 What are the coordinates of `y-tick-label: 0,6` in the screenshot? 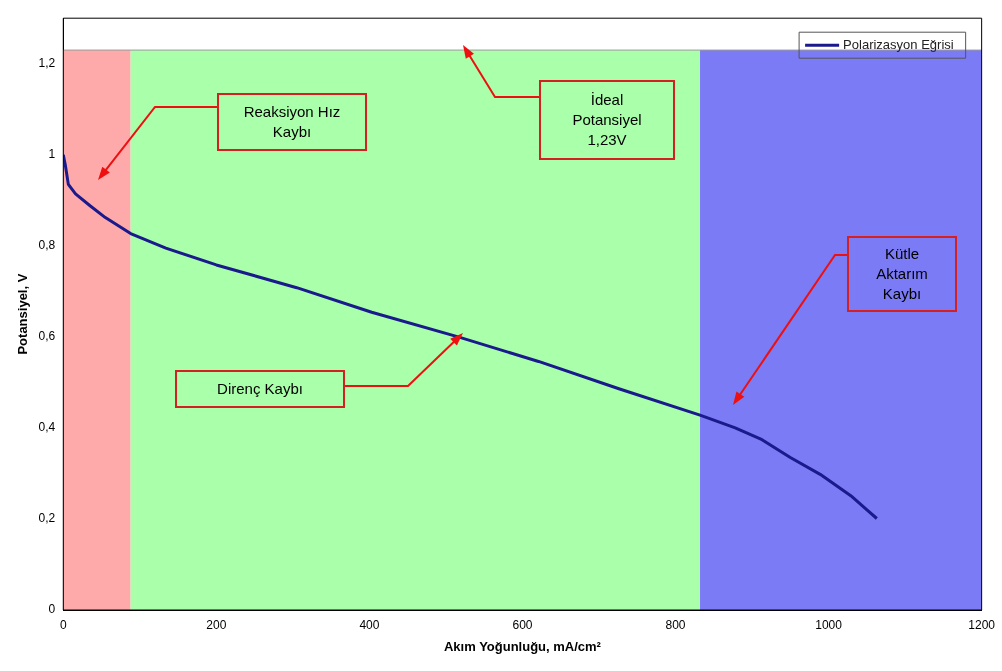 It's located at (47, 336).